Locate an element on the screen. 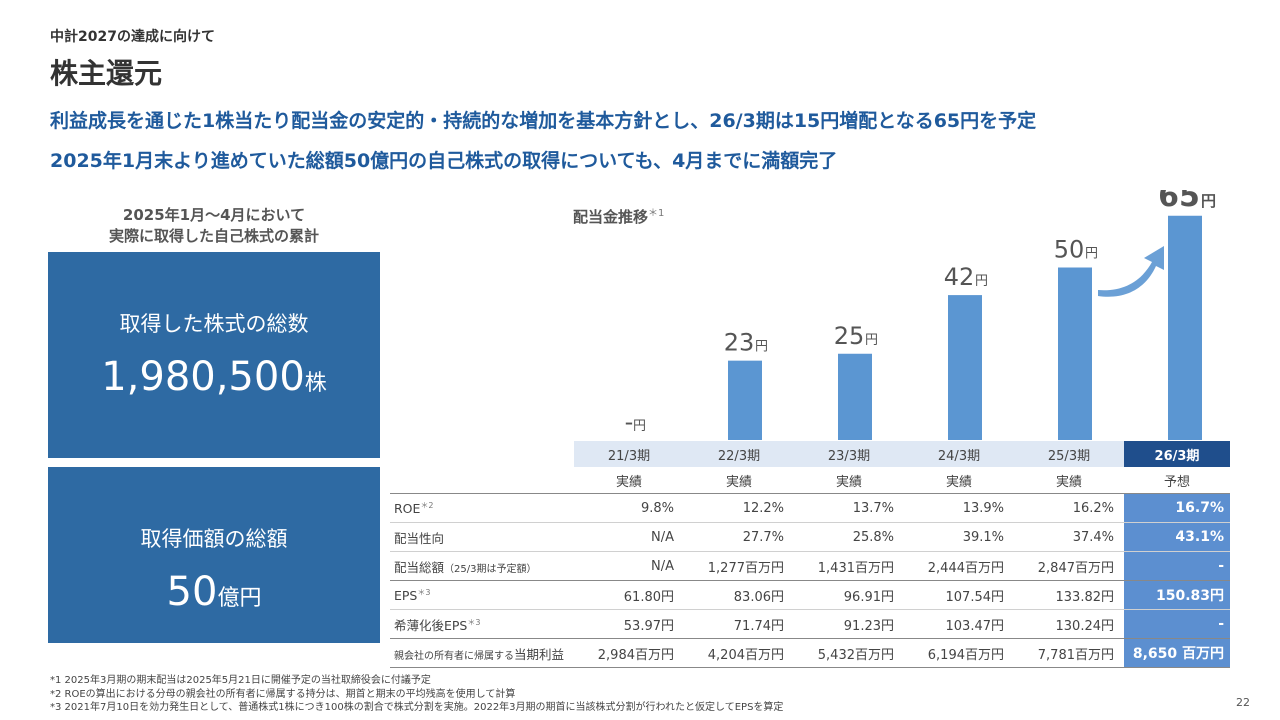 The width and height of the screenshot is (1280, 720). table-cell: 4,204百万円 is located at coordinates (739, 653).